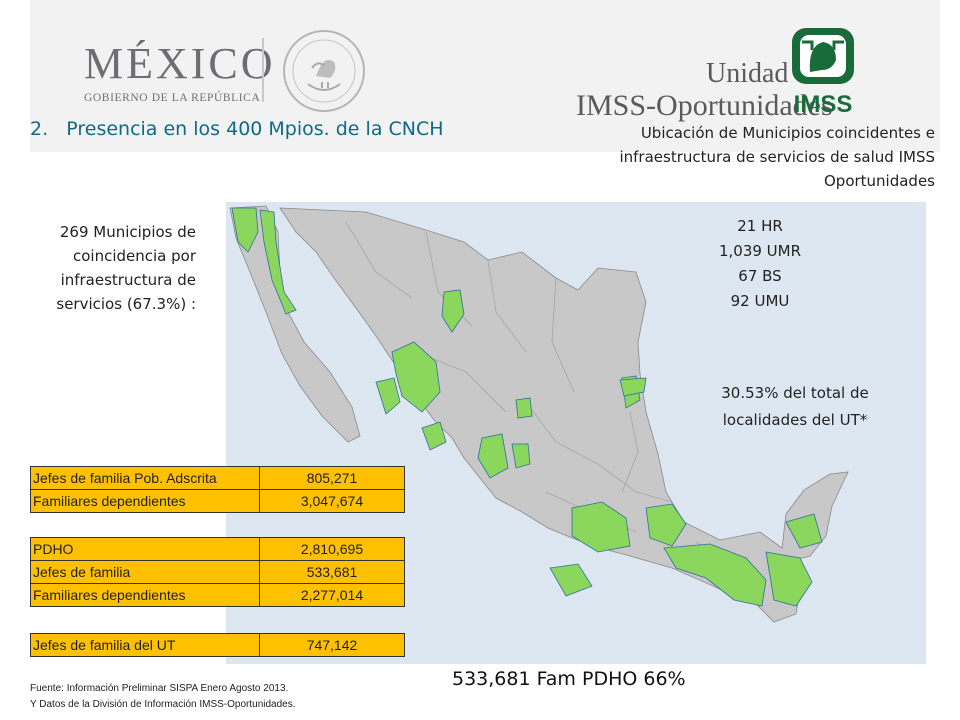  What do you see at coordinates (823, 104) in the screenshot?
I see `imss-logo-text: IMSS` at bounding box center [823, 104].